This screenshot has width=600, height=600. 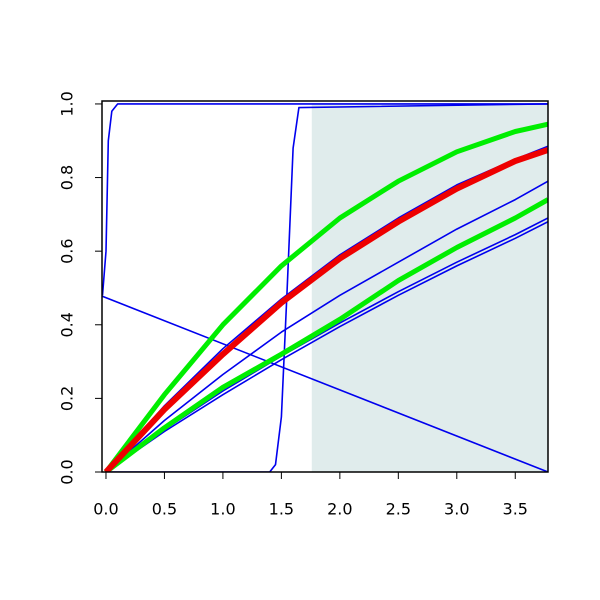 What do you see at coordinates (164, 509) in the screenshot?
I see `x-tick-label: 0.5` at bounding box center [164, 509].